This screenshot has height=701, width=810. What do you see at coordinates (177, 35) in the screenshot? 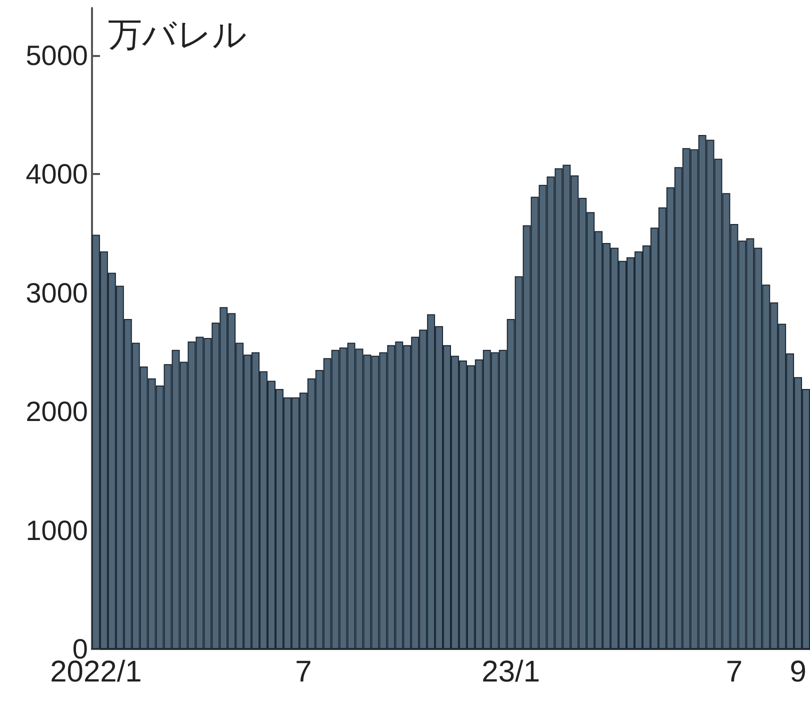
I see `y-axis-title: 万バレル` at bounding box center [177, 35].